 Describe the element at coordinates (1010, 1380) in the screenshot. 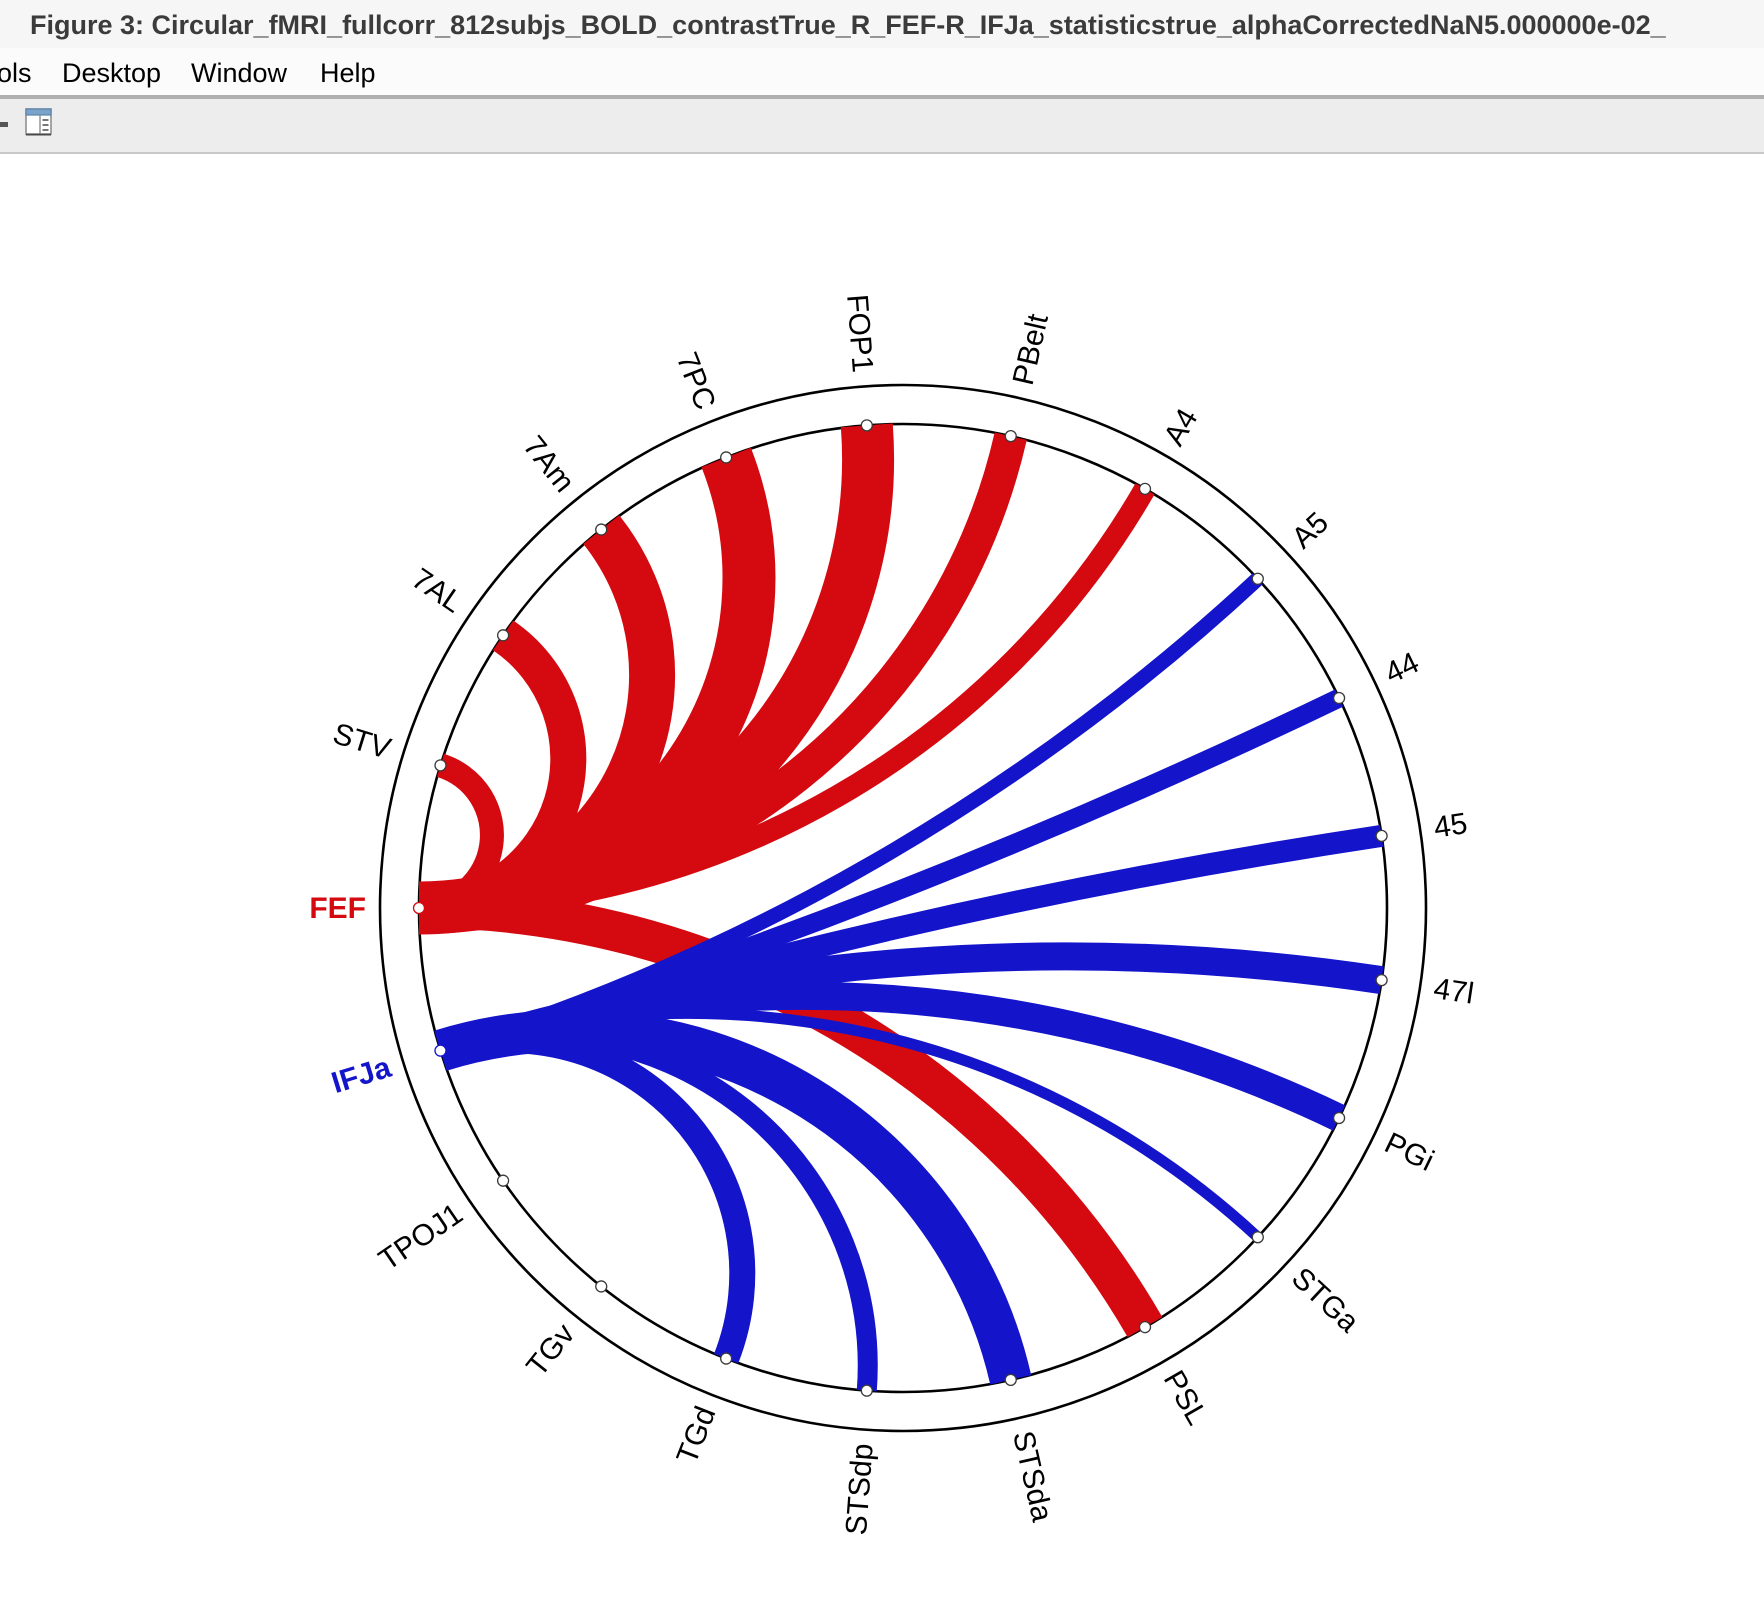

I see `node-marker-STSda` at that location.